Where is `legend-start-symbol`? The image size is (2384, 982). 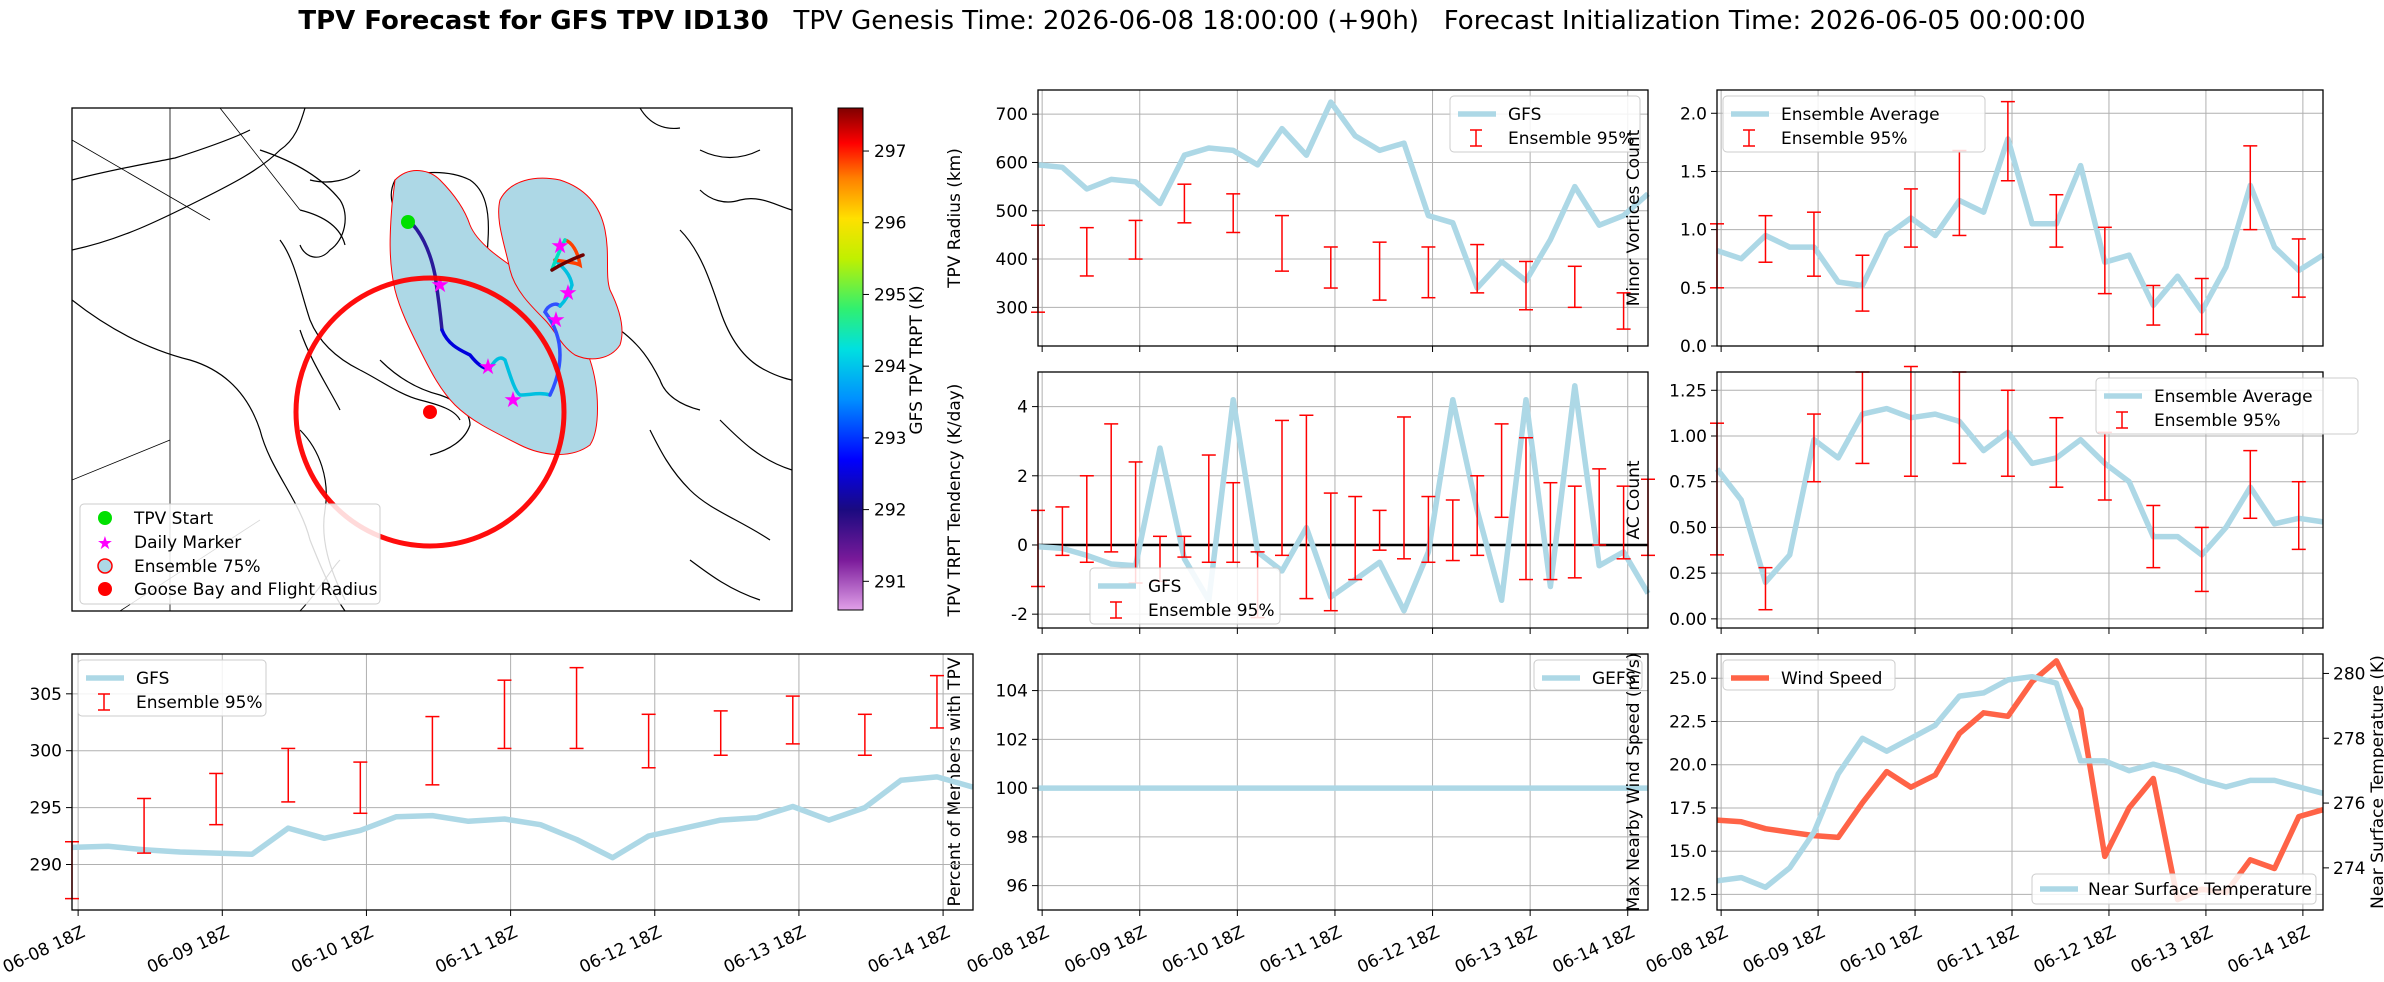
legend-start-symbol is located at coordinates (105, 518).